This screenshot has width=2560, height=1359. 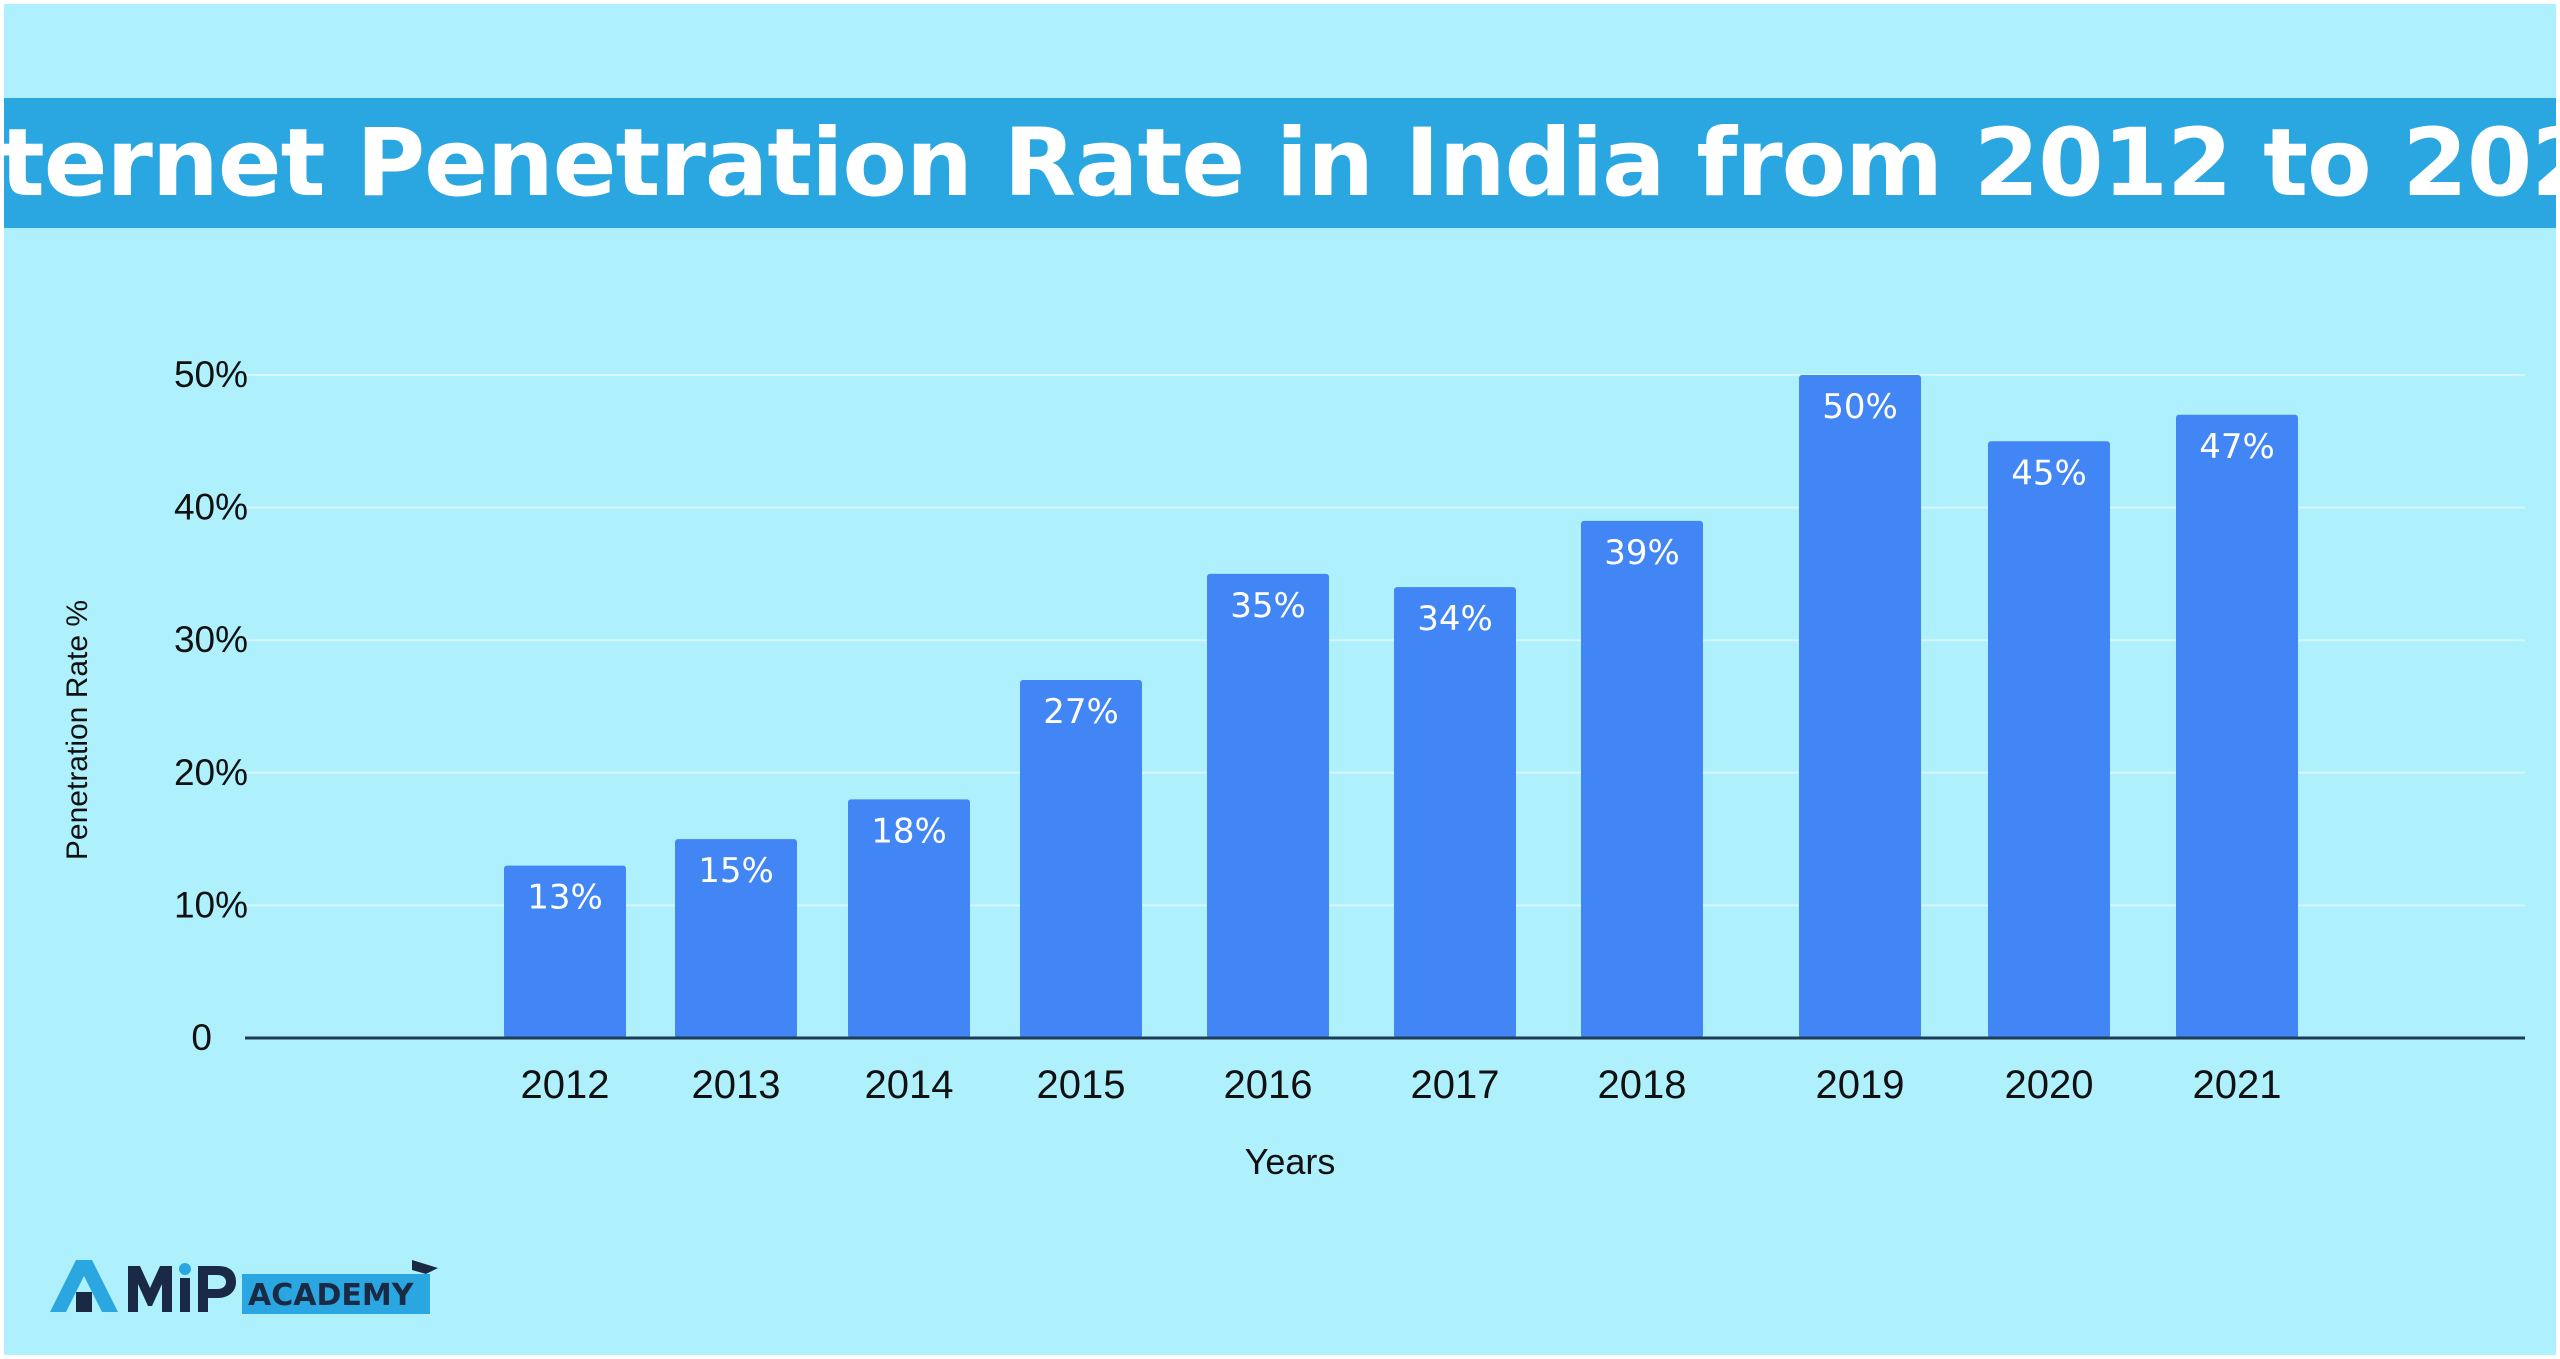 What do you see at coordinates (211, 374) in the screenshot?
I see `y-tick-label: 50%` at bounding box center [211, 374].